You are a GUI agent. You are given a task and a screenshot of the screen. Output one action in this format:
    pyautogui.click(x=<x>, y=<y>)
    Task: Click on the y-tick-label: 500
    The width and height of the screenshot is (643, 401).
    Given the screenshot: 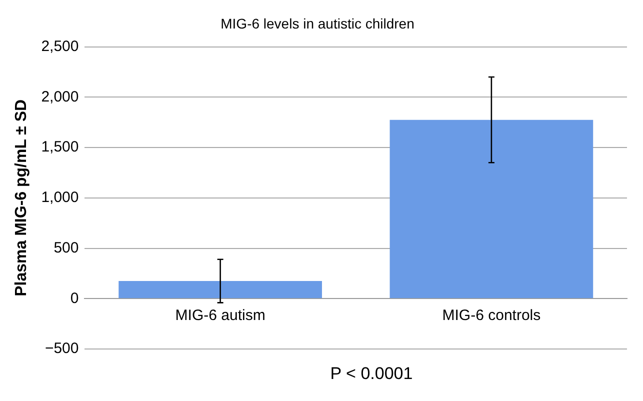 What is the action you would take?
    pyautogui.click(x=66, y=247)
    